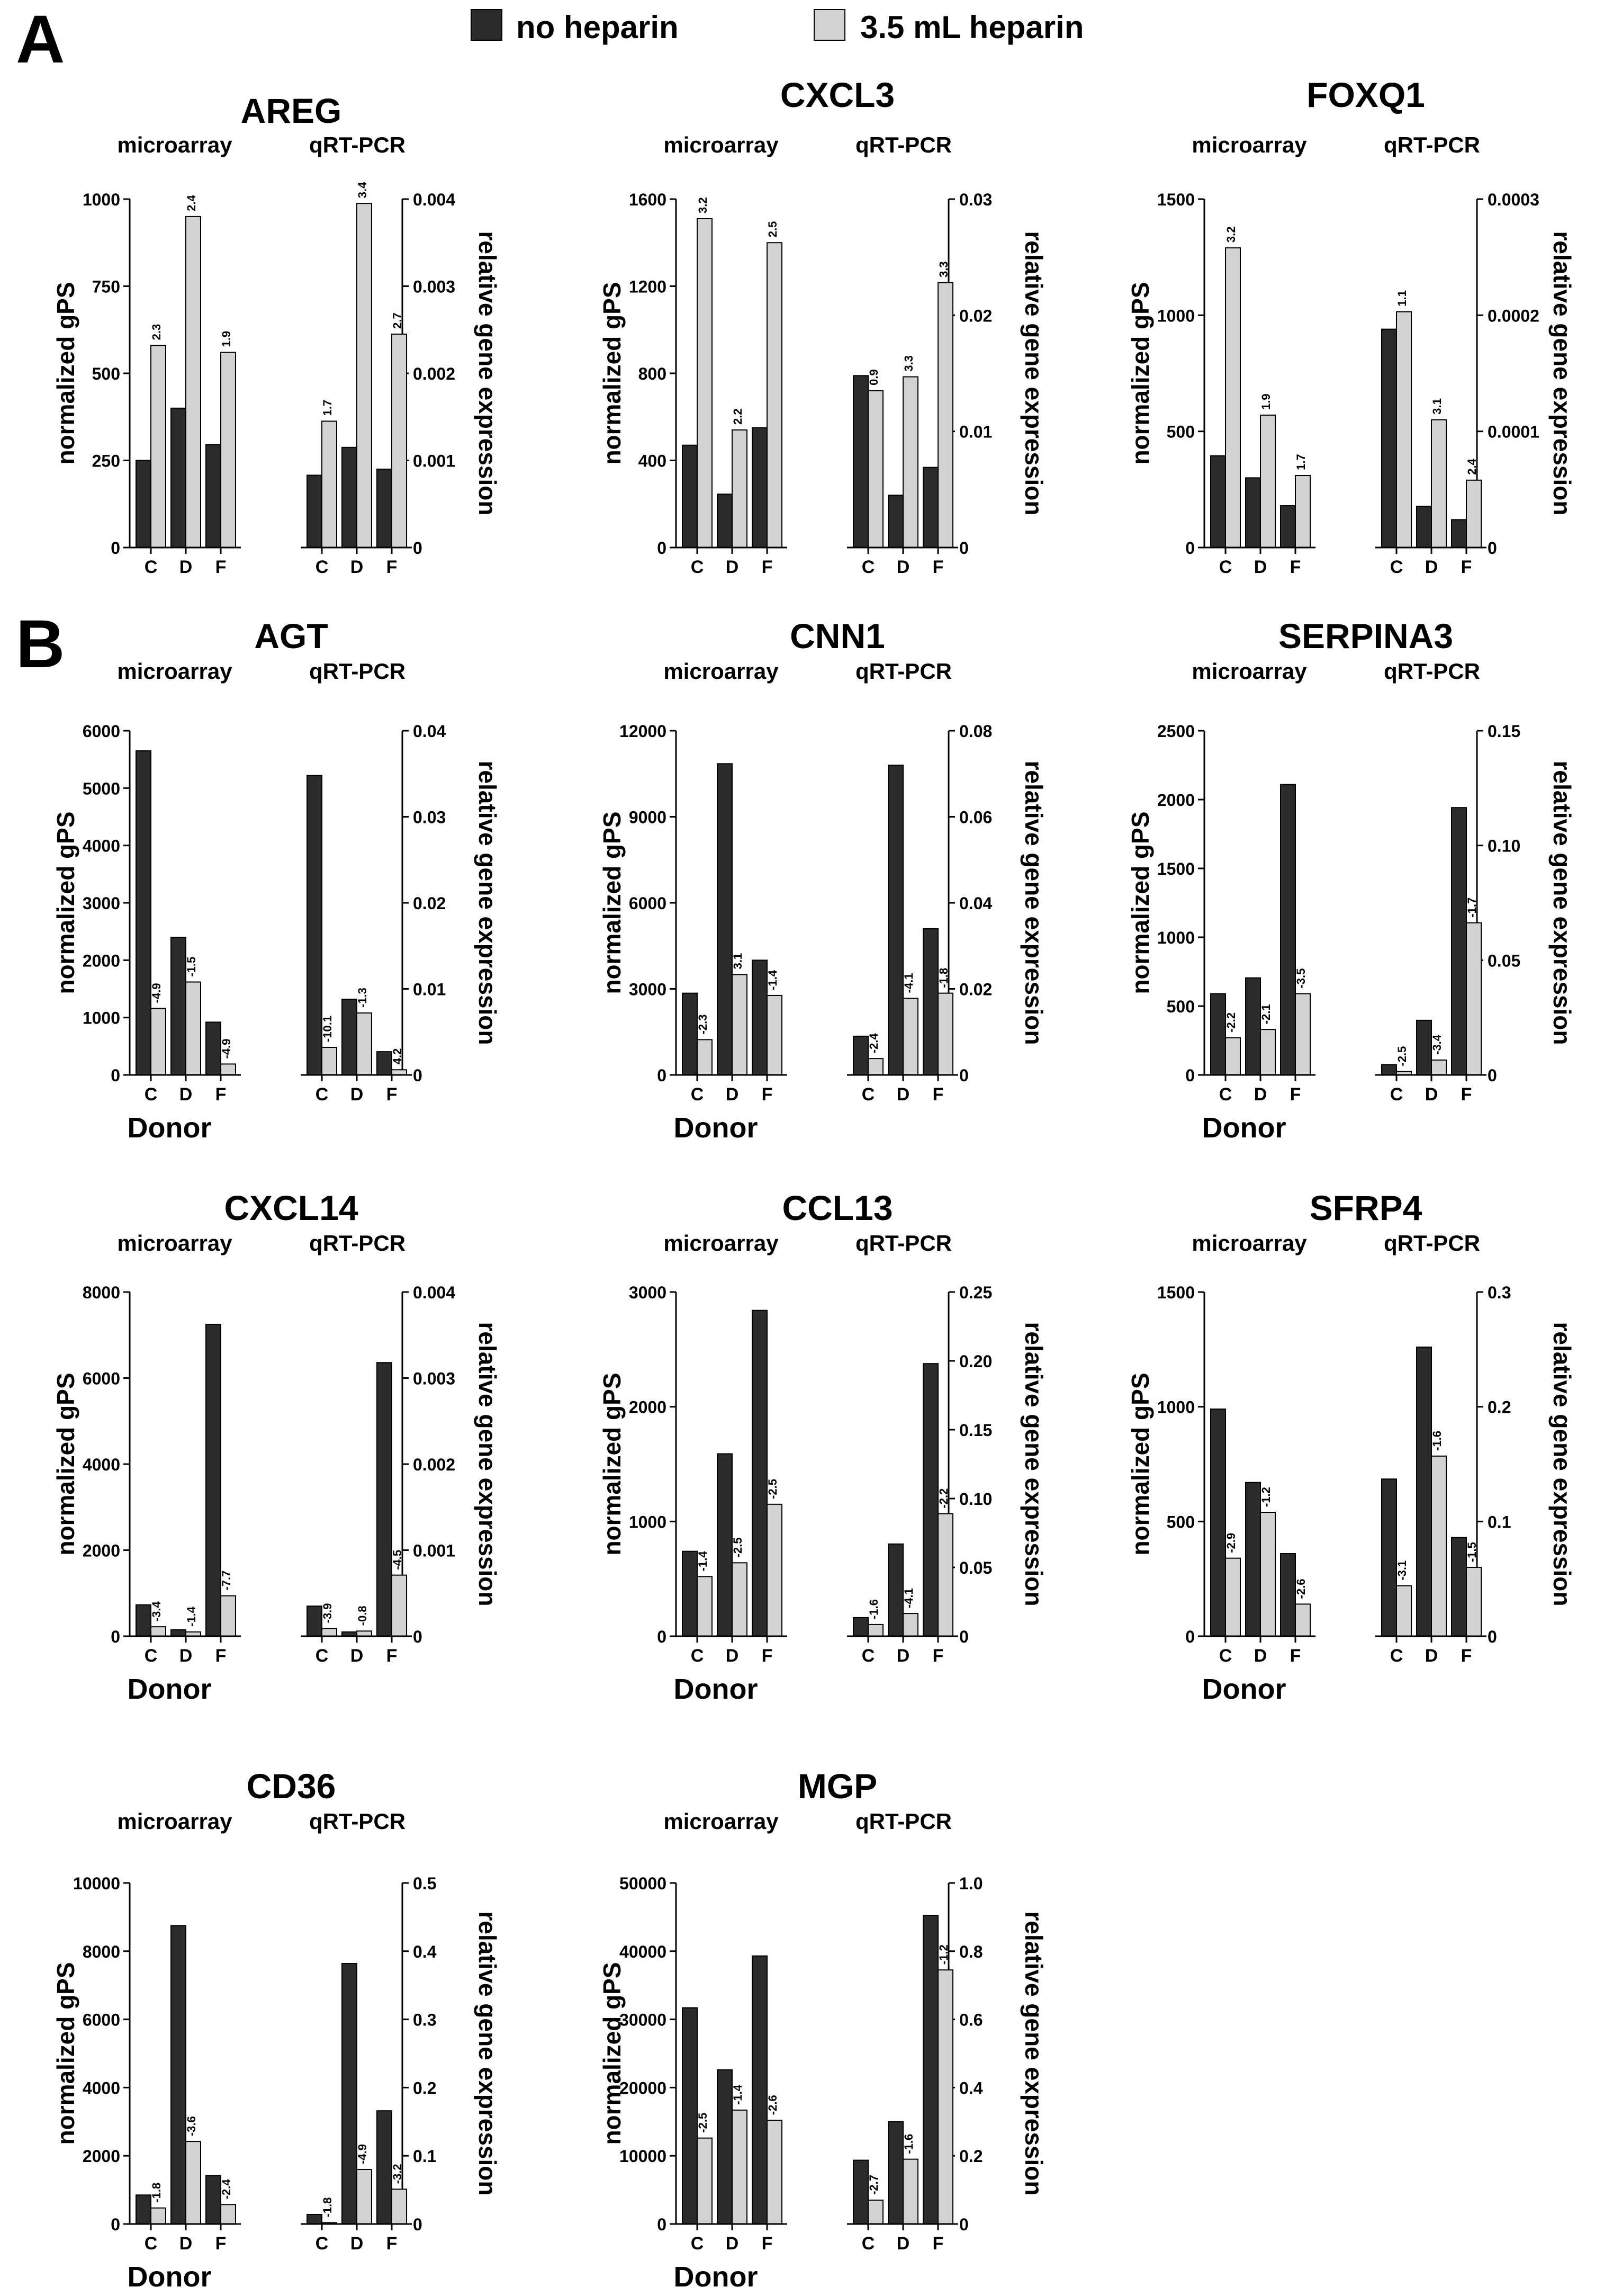  Describe the element at coordinates (434, 1550) in the screenshot. I see `qrtpcr-tick-label: 0.001` at that location.